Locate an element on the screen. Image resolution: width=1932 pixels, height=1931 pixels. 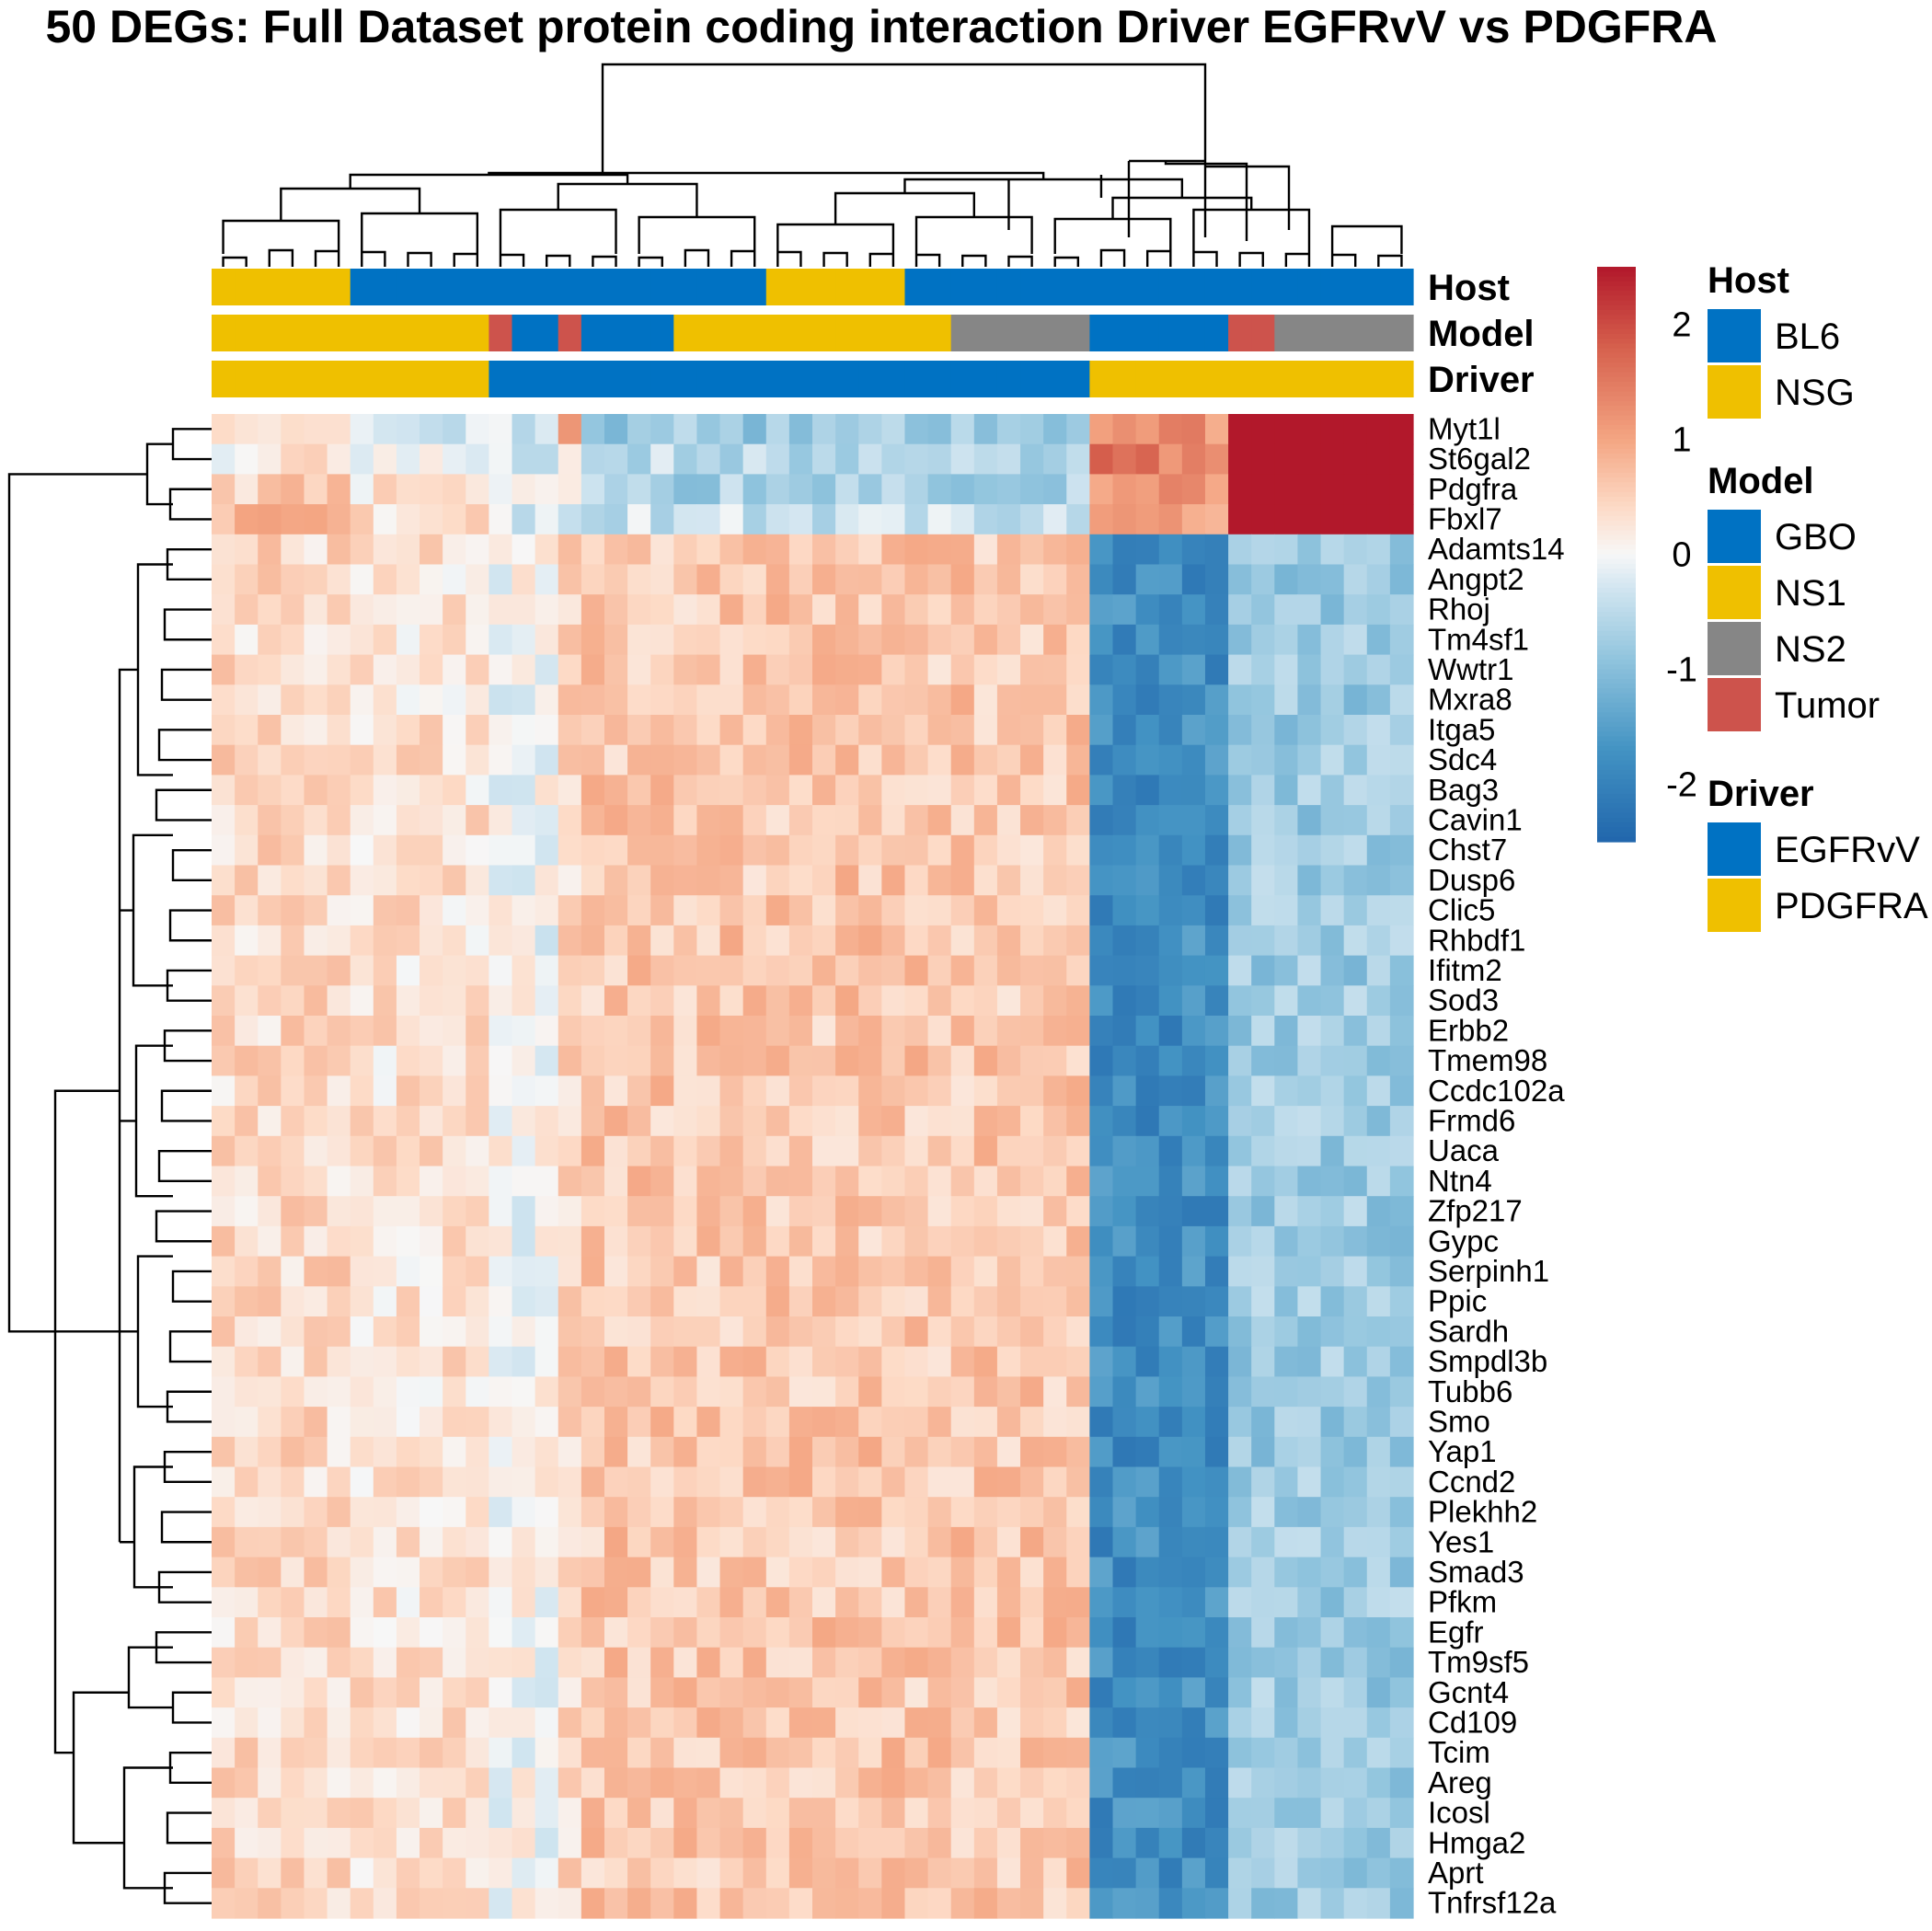
gene-label: Fbxl7 is located at coordinates (1465, 519).